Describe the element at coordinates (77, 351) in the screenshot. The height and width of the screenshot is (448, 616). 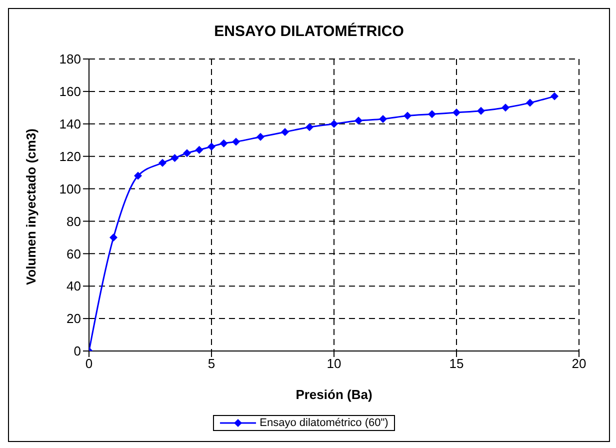
I see `y-tick-label: 0` at that location.